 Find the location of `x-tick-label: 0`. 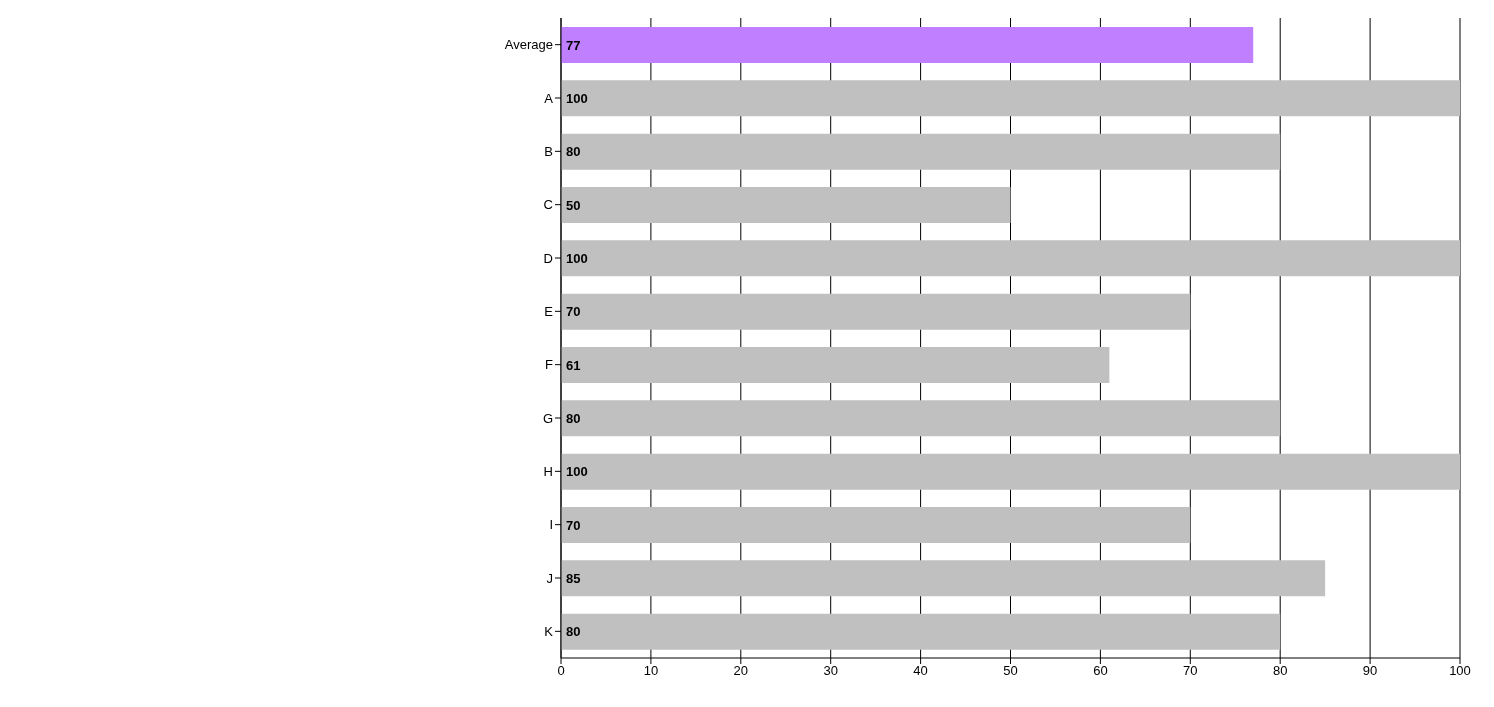

x-tick-label: 0 is located at coordinates (561, 671).